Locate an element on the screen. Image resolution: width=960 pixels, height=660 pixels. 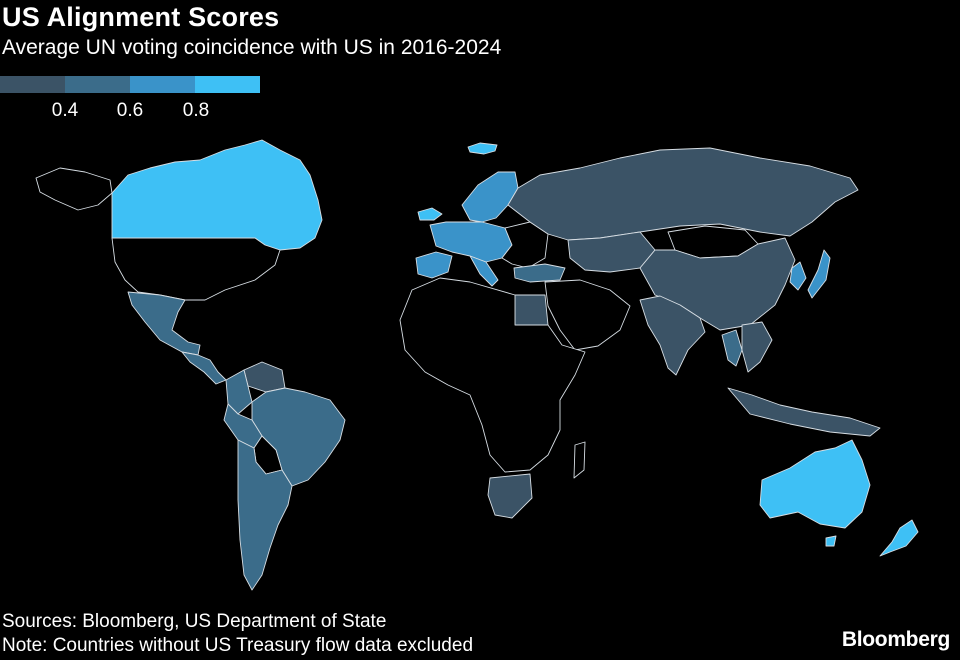
region-iceland is located at coordinates (430, 214).